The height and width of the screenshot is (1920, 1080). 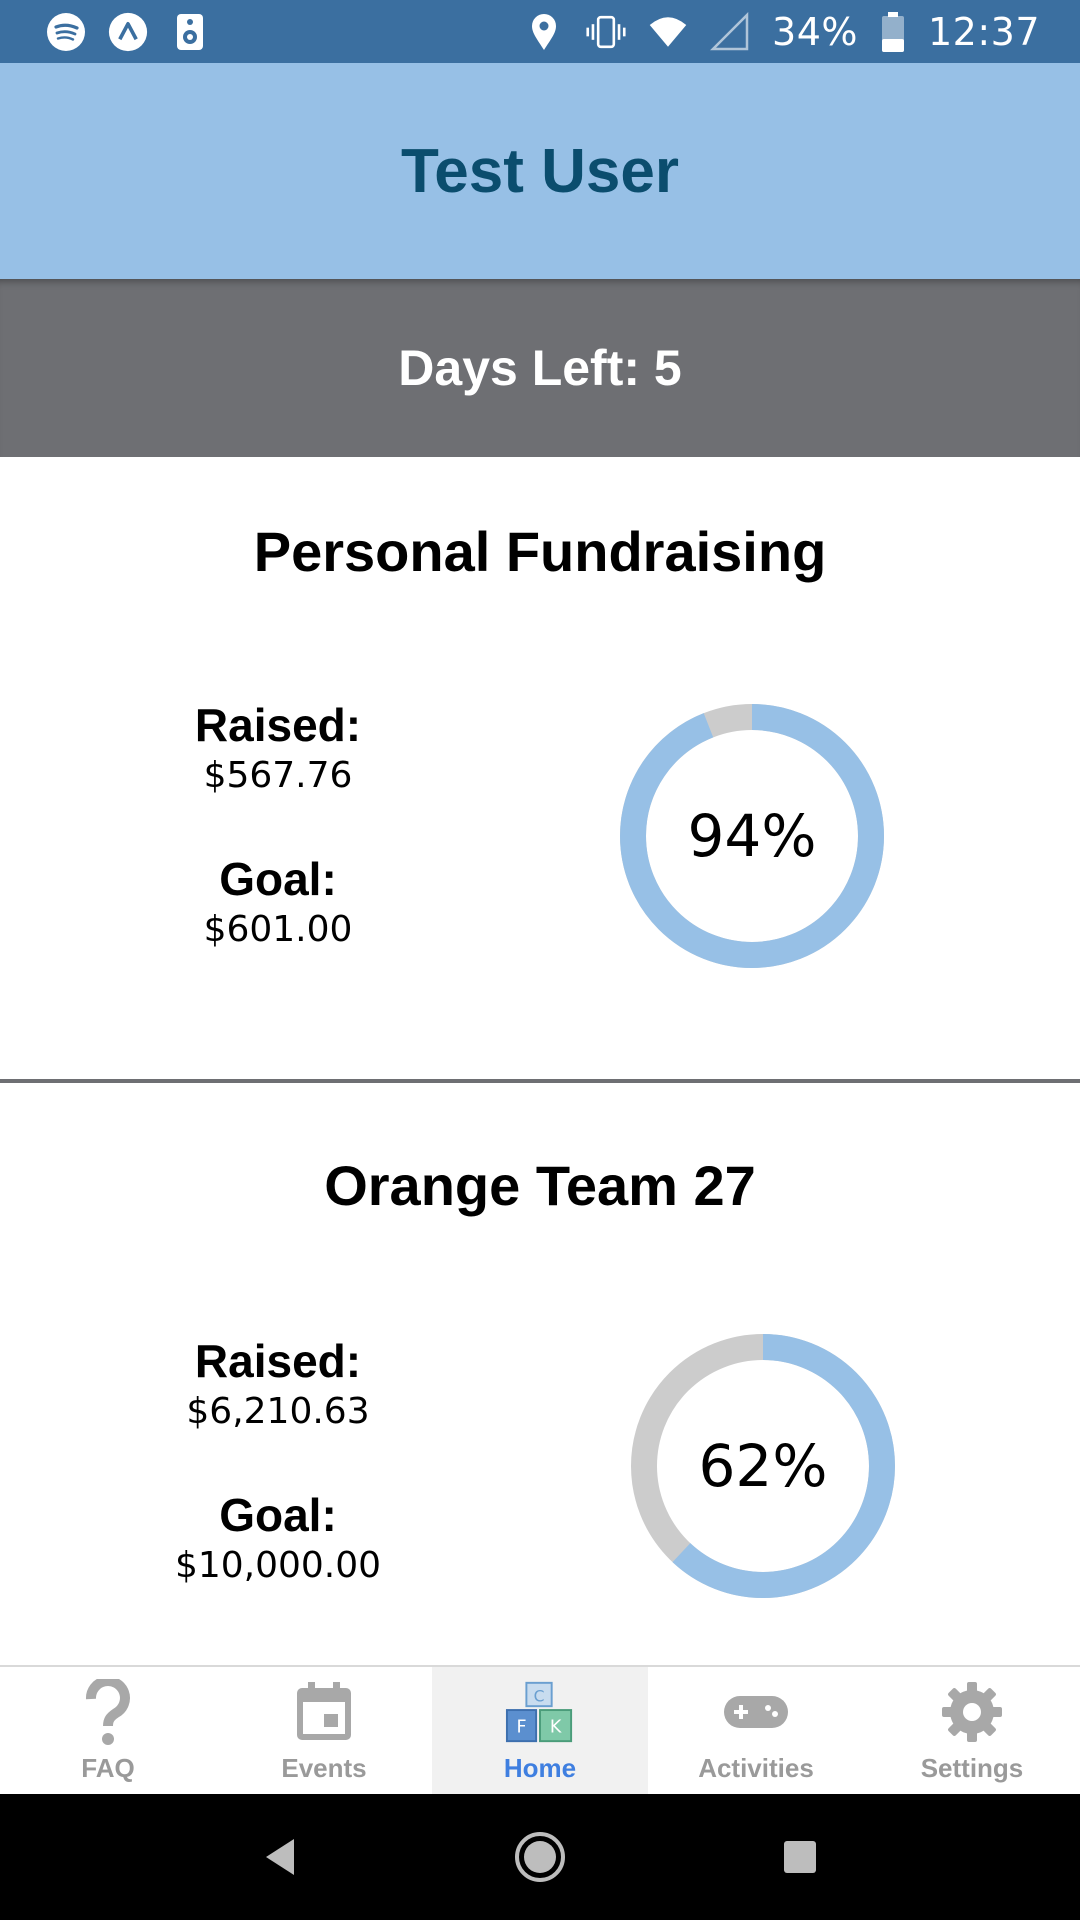 I want to click on section-title: Orange Team 27, so click(x=540, y=1185).